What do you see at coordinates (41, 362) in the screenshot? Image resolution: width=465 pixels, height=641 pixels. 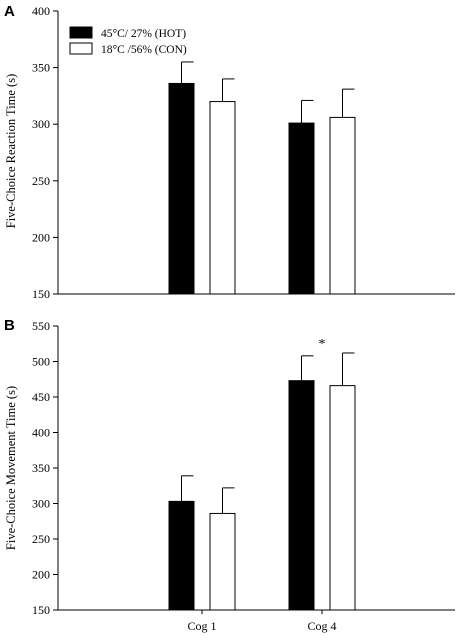 I see `y-tick-label: 500` at bounding box center [41, 362].